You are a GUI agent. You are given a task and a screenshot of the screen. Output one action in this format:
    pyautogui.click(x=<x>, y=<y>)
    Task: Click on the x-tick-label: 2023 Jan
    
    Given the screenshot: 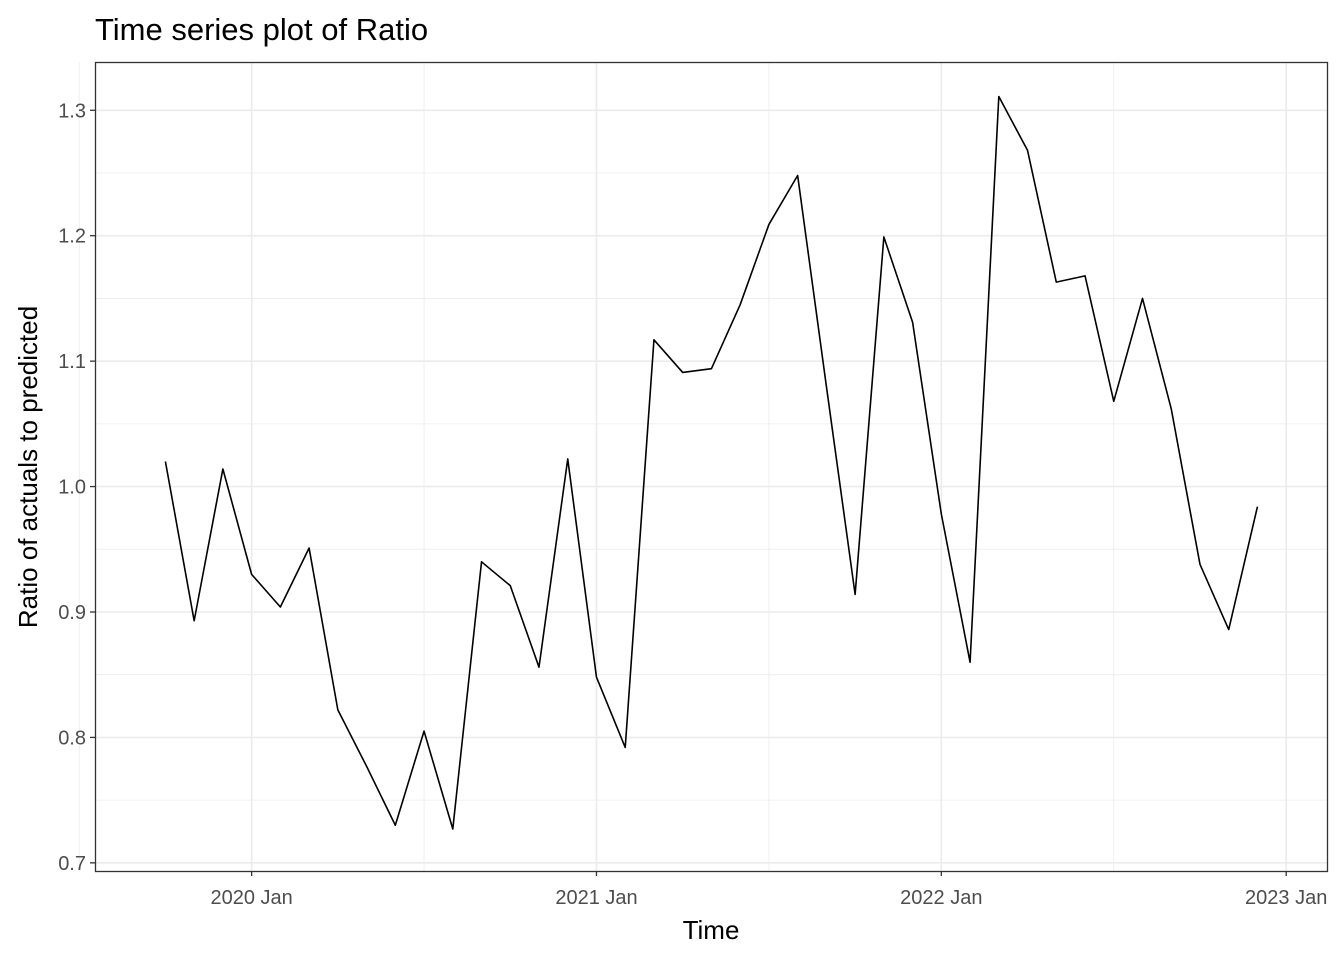 What is the action you would take?
    pyautogui.click(x=1286, y=898)
    